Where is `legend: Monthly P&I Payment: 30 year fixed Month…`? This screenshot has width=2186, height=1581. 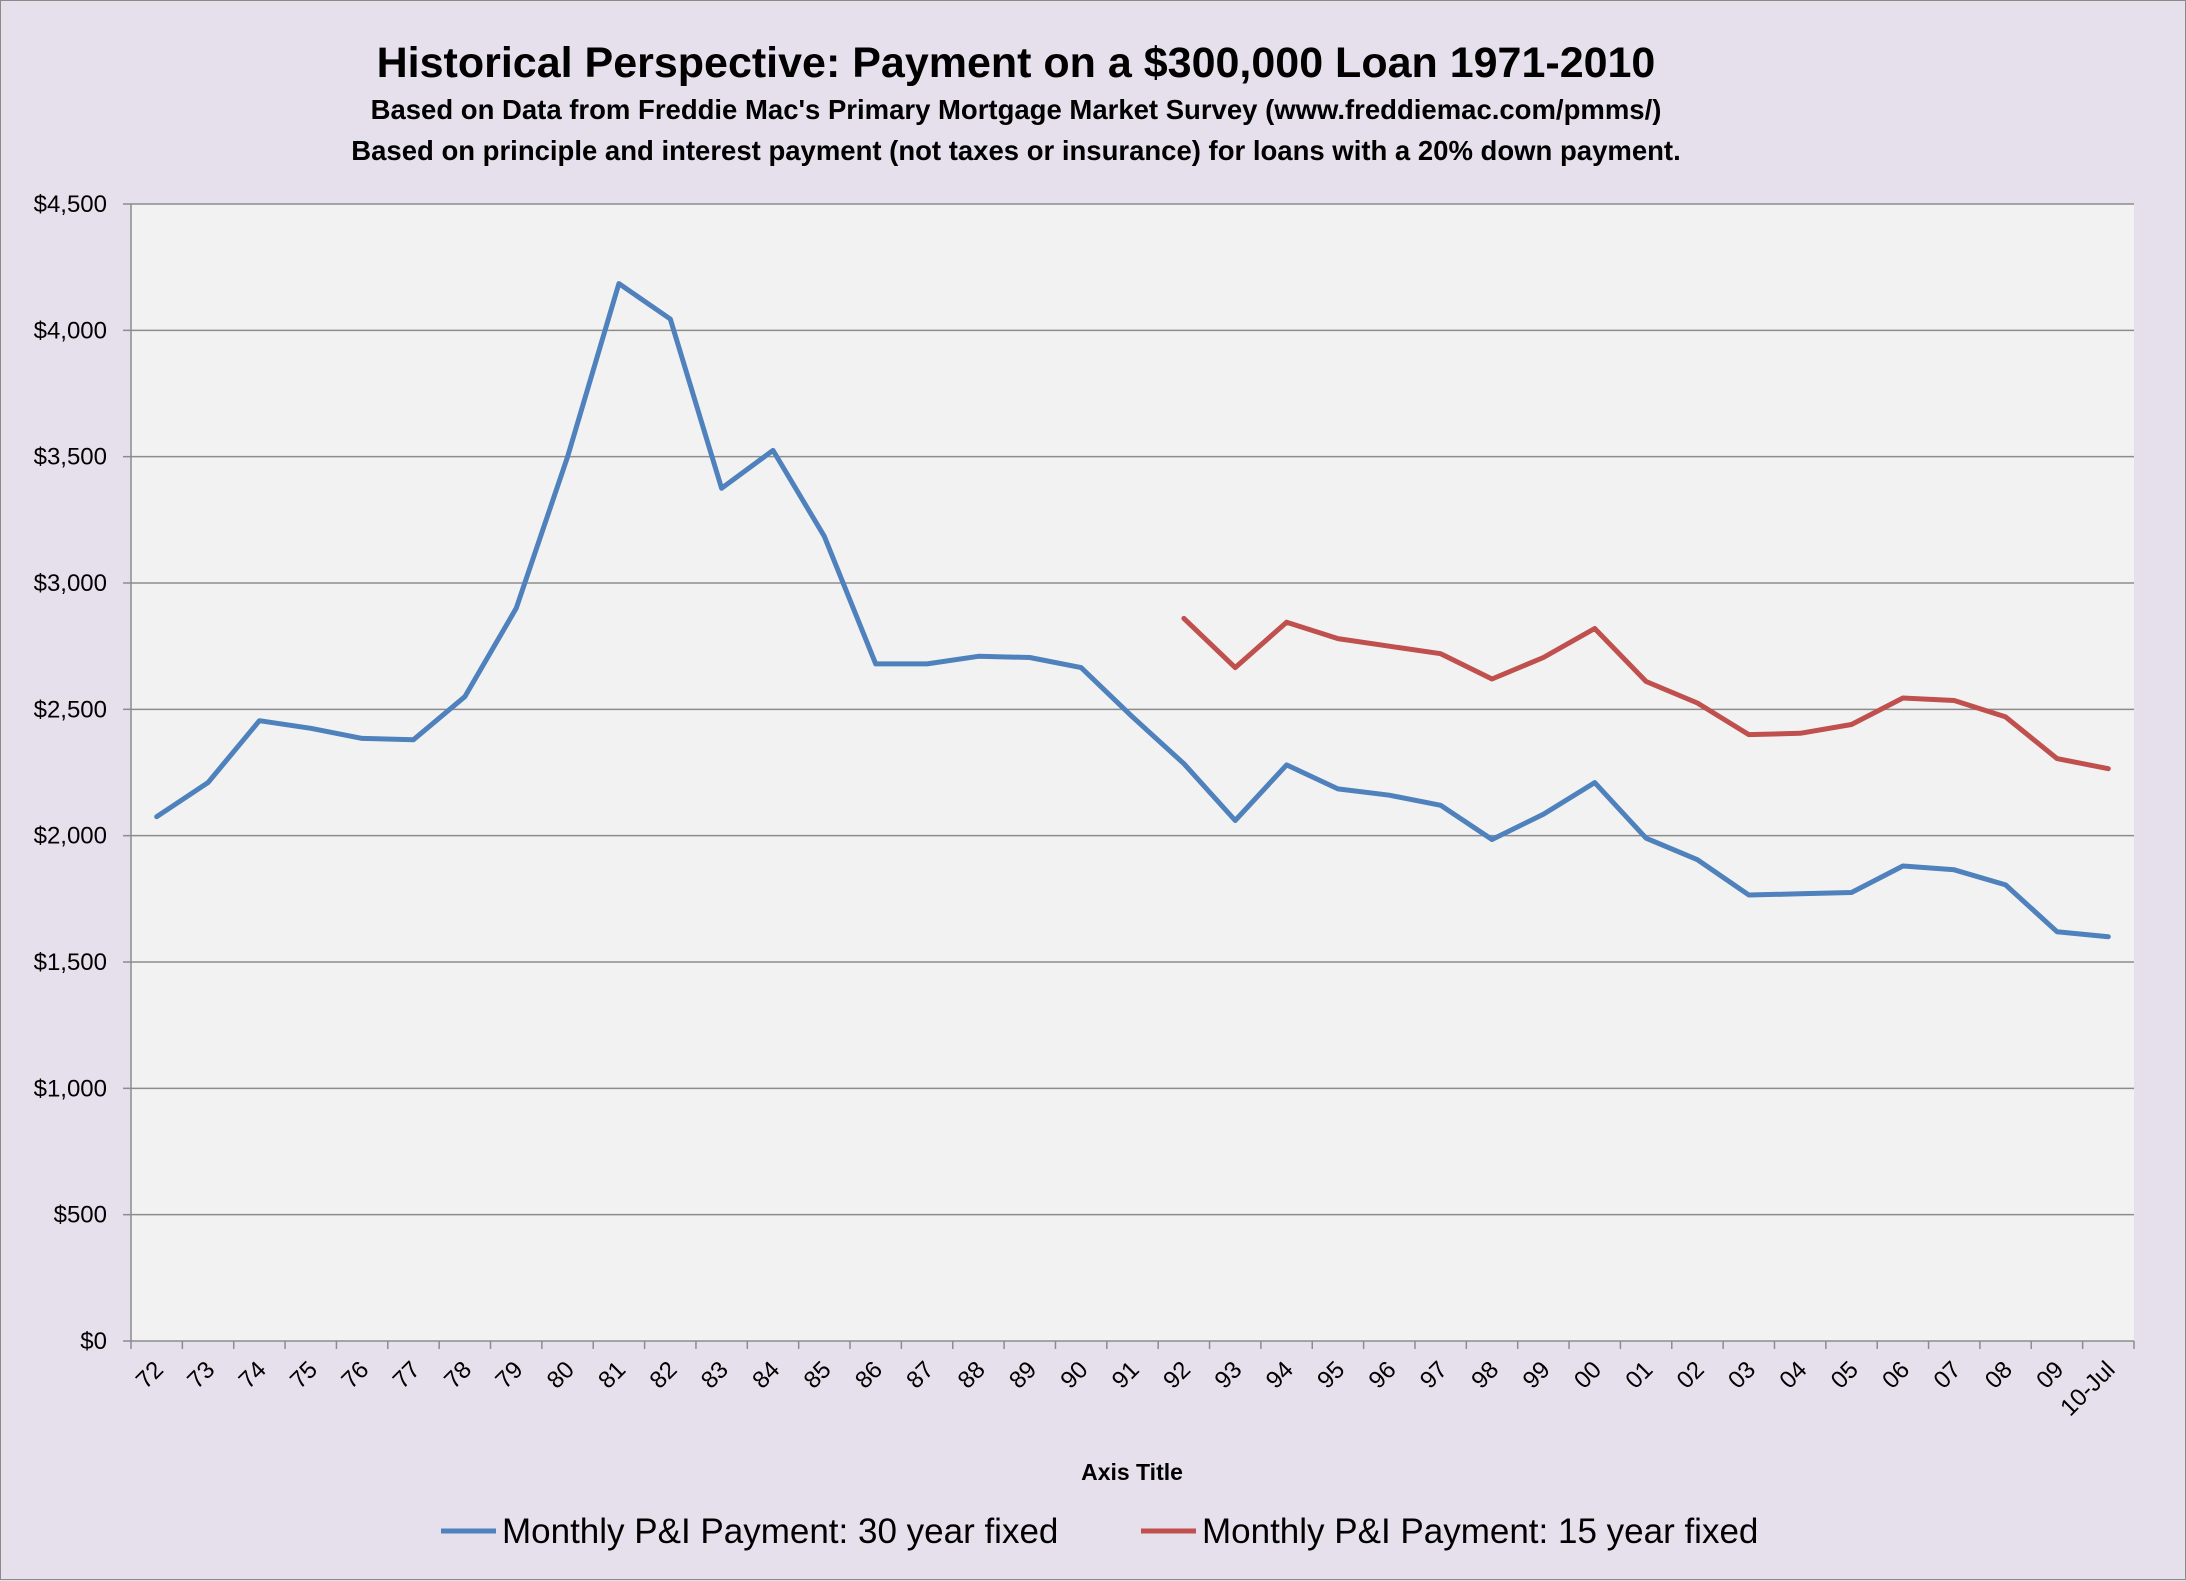
legend: Monthly P&I Payment: 30 year fixed Month… is located at coordinates (1099, 1531).